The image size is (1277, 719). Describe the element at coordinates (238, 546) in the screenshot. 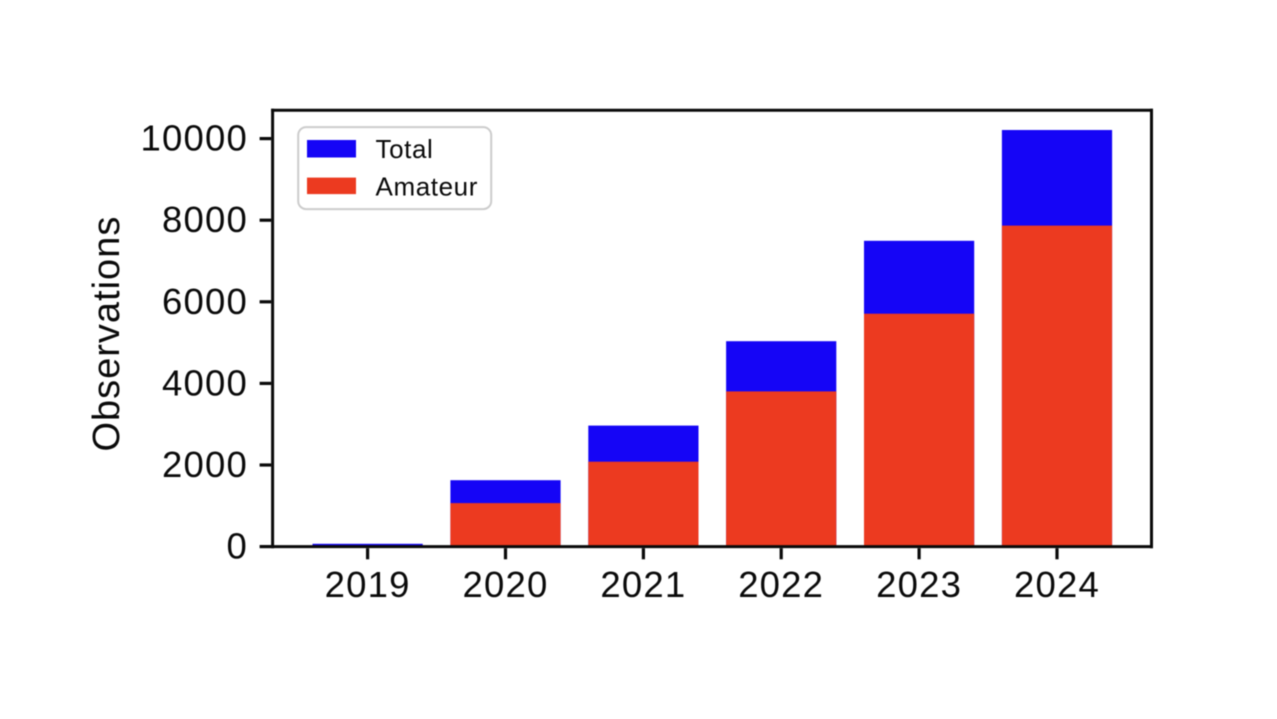

I see `svg-text: 0` at that location.